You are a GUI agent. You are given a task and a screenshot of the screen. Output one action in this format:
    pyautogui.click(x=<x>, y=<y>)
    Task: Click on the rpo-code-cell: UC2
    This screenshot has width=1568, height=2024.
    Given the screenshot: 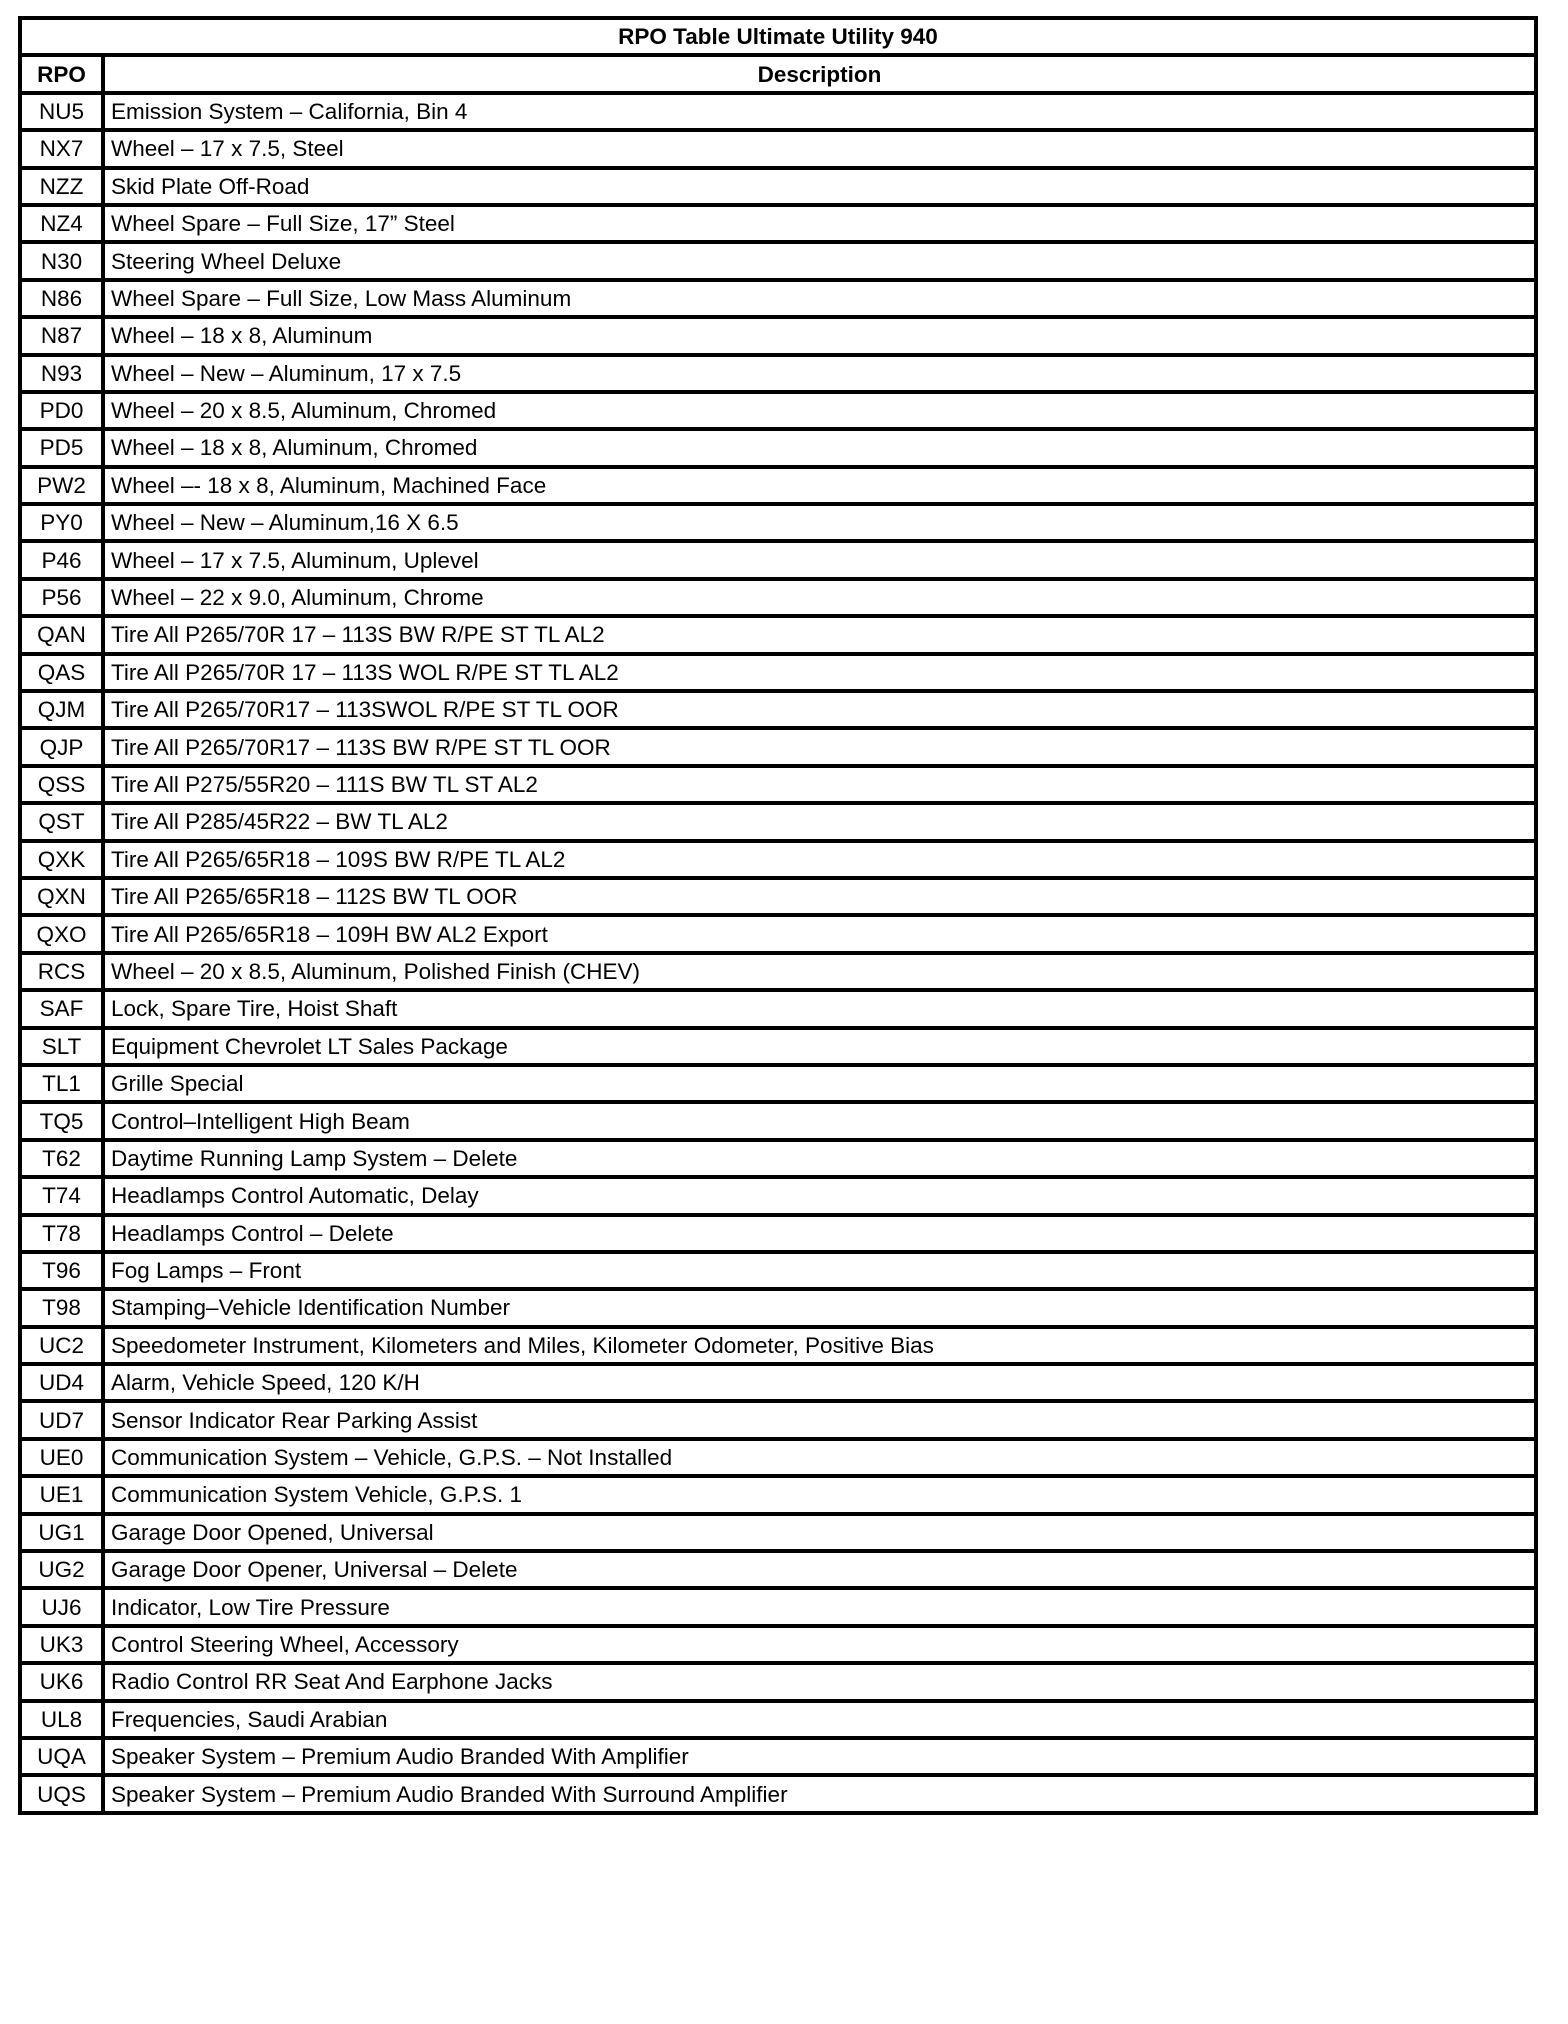 What is the action you would take?
    pyautogui.click(x=61, y=1345)
    